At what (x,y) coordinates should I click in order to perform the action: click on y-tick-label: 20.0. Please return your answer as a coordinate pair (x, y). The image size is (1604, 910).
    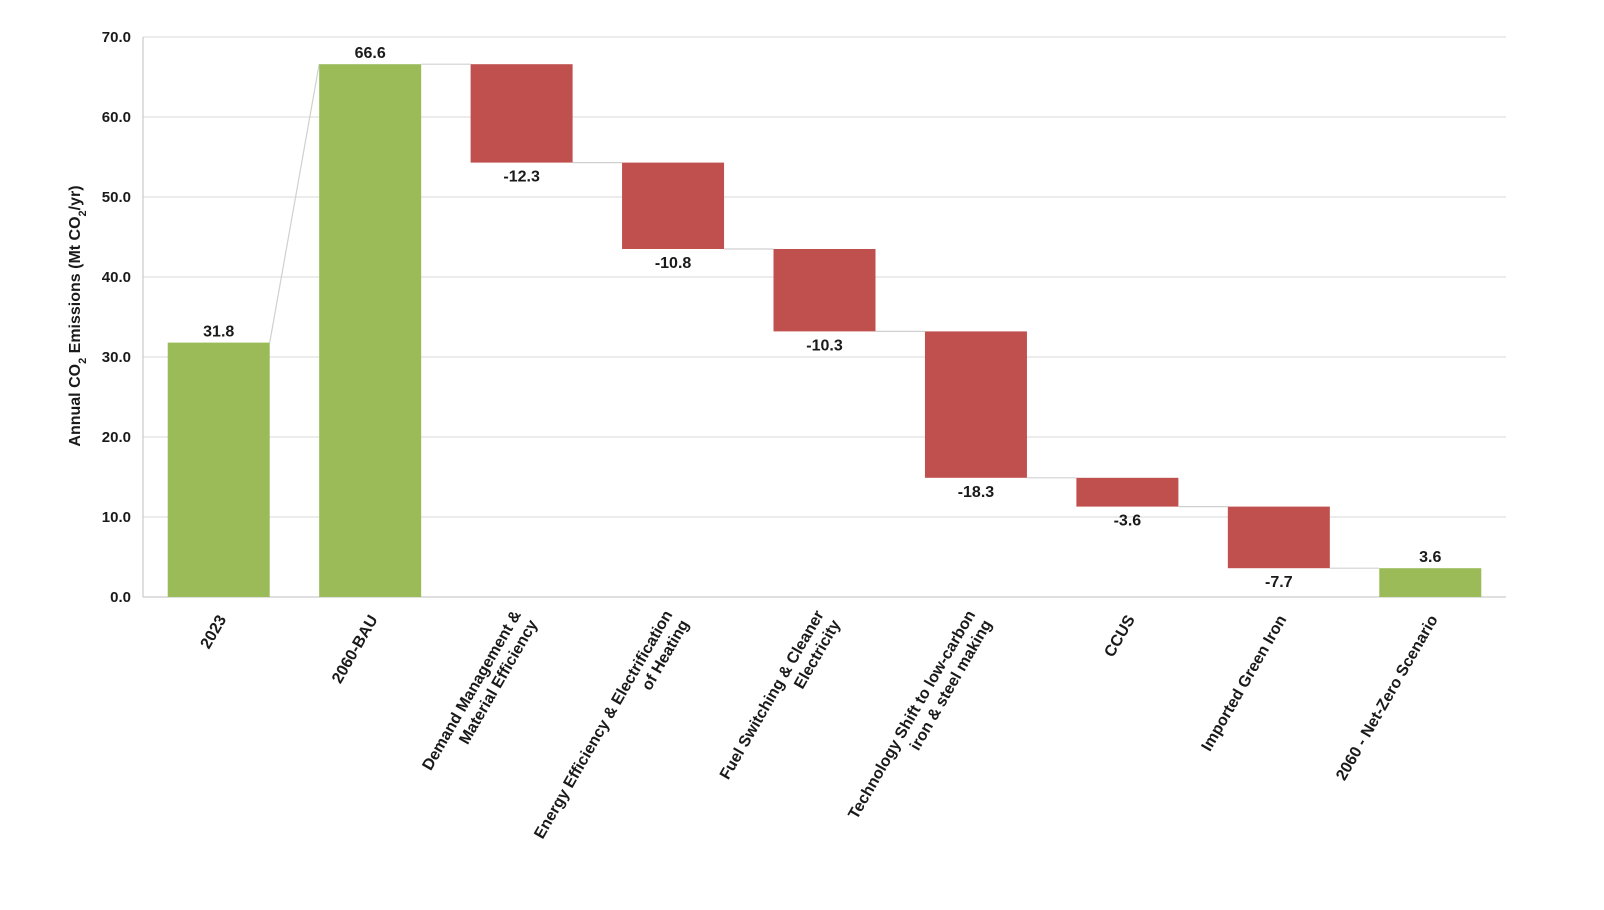
    Looking at the image, I should click on (116, 437).